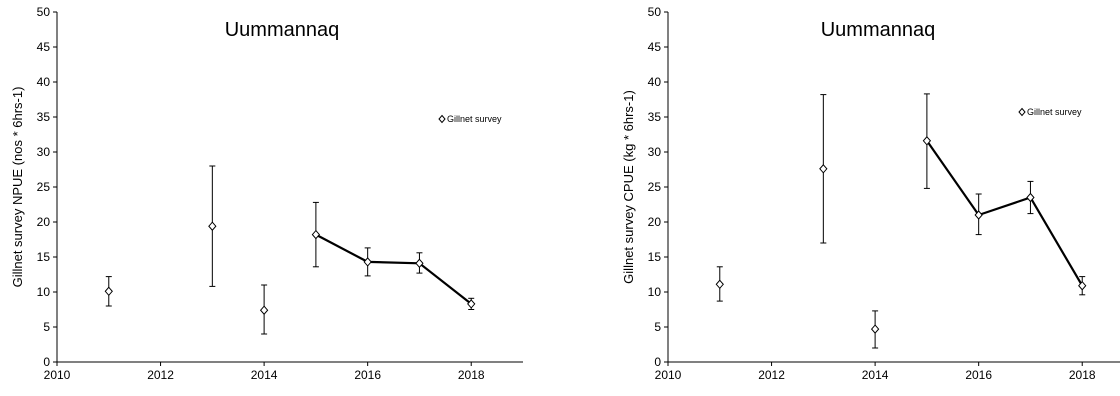  What do you see at coordinates (628, 187) in the screenshot?
I see `y-axis-label: Gillnet survey CPUE (kg * 6hrs-1)` at bounding box center [628, 187].